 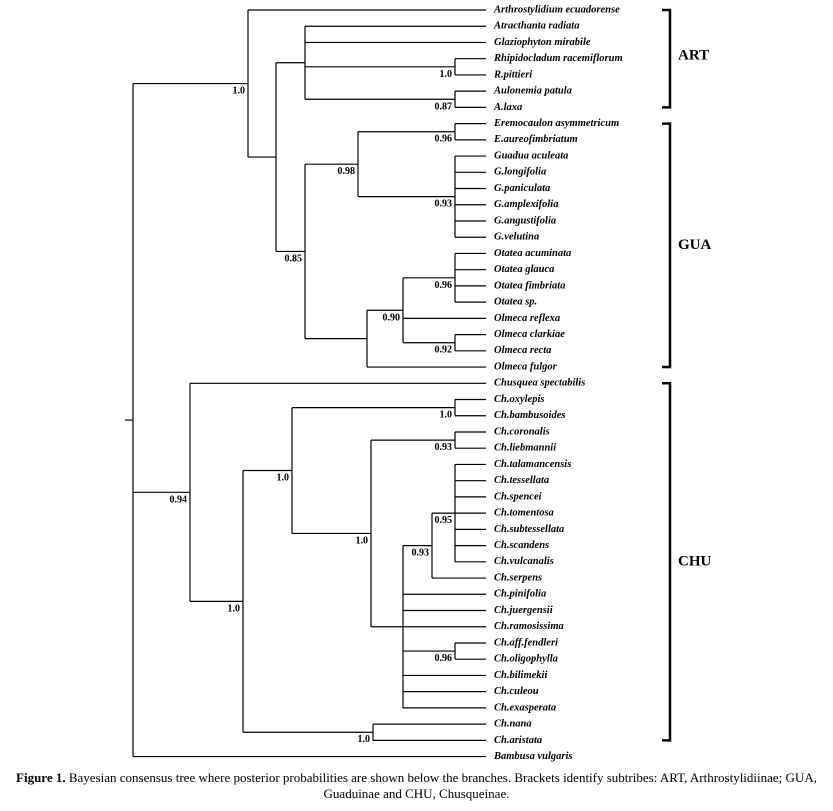 What do you see at coordinates (529, 415) in the screenshot?
I see `taxon-label: Ch.bambusoides` at bounding box center [529, 415].